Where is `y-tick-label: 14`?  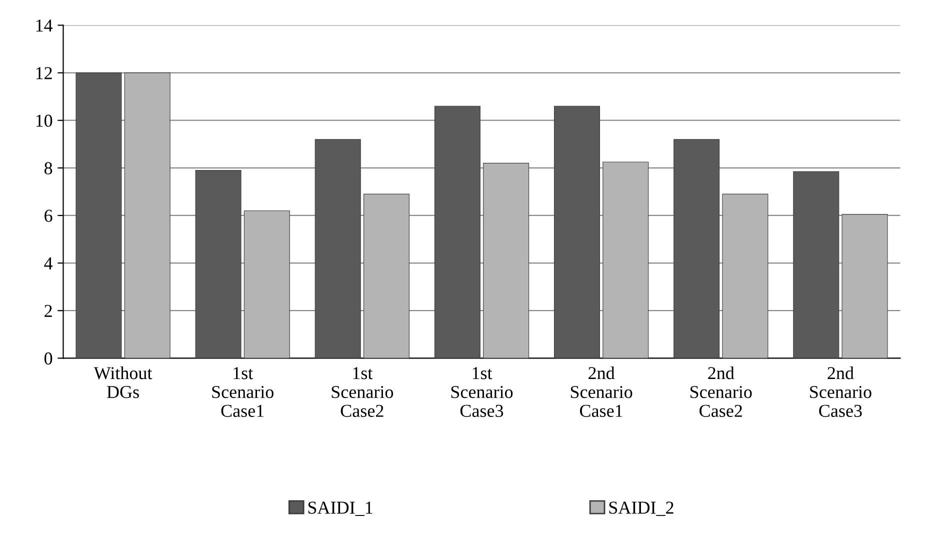
y-tick-label: 14 is located at coordinates (44, 26).